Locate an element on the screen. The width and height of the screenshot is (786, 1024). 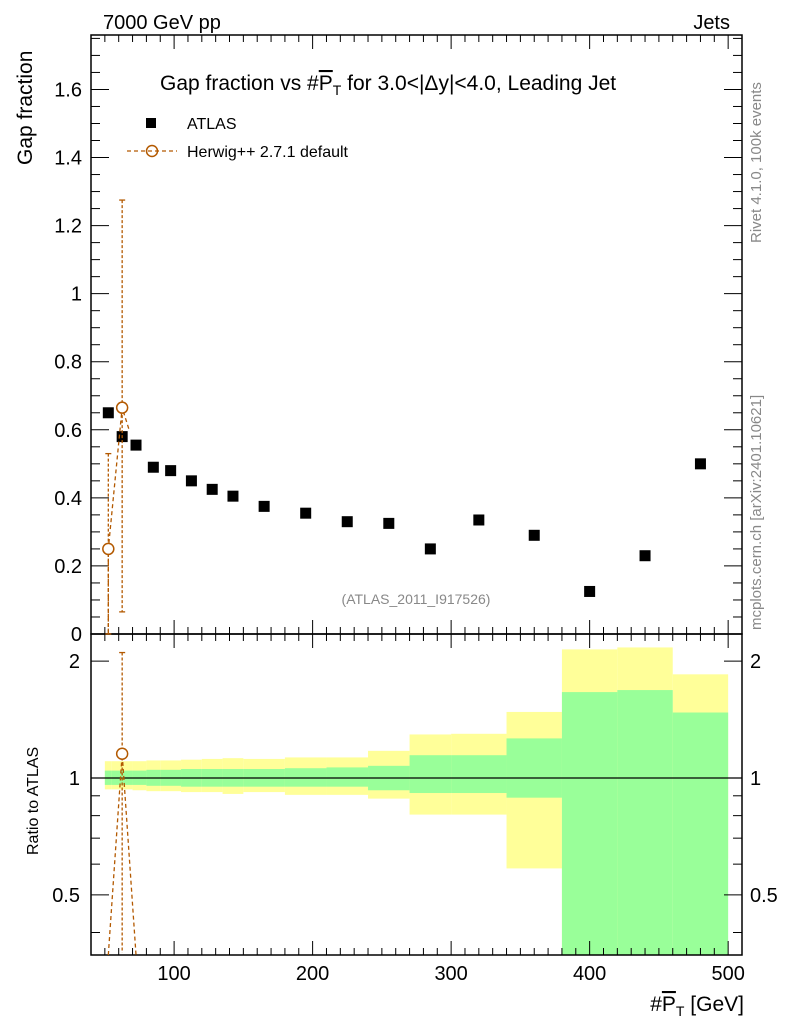
main-y-tick-label: 0.4 is located at coordinates (68, 499).